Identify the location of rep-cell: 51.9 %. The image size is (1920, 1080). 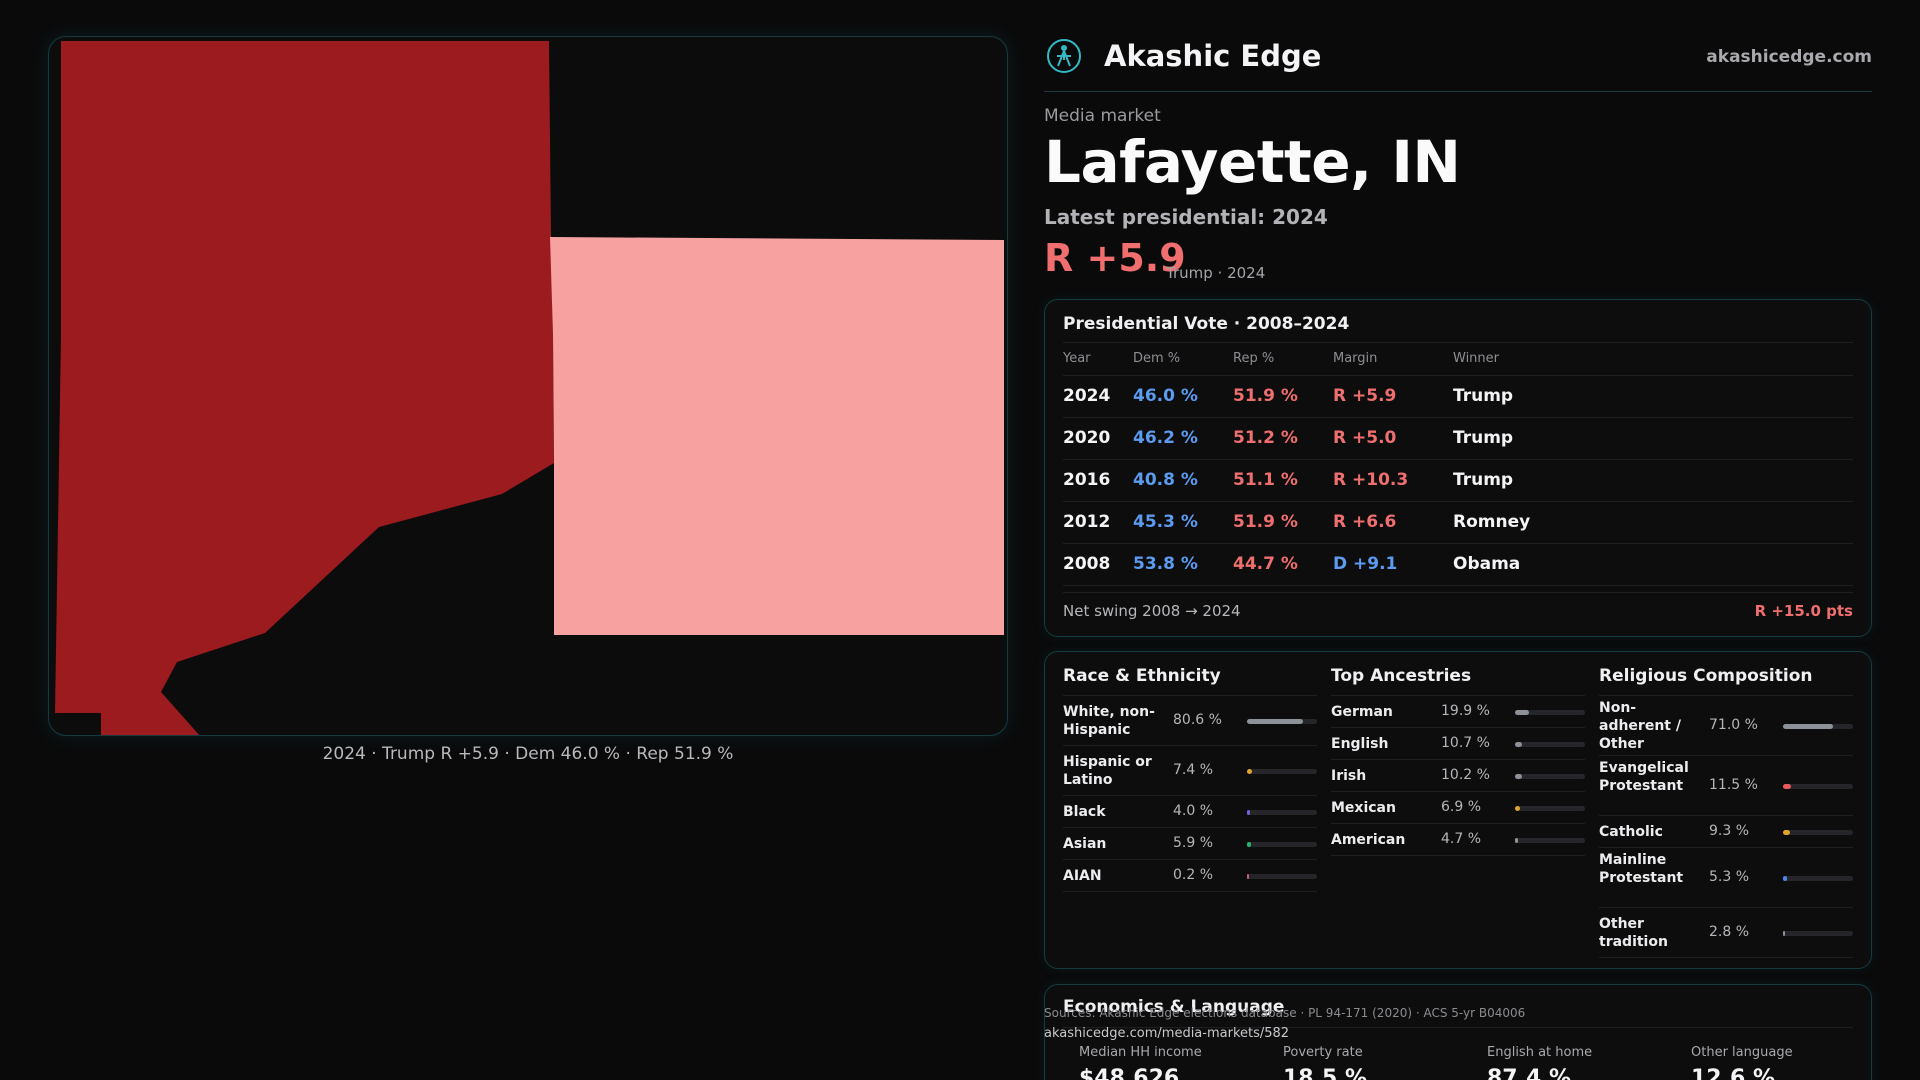
(1265, 396).